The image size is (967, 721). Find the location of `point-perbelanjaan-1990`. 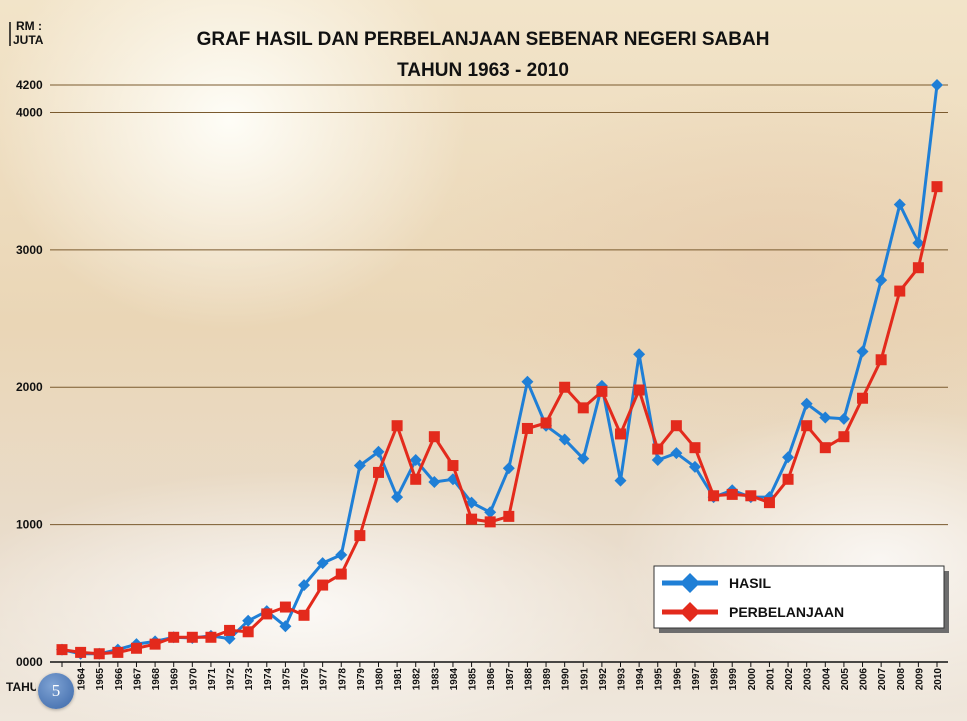

point-perbelanjaan-1990 is located at coordinates (565, 387).